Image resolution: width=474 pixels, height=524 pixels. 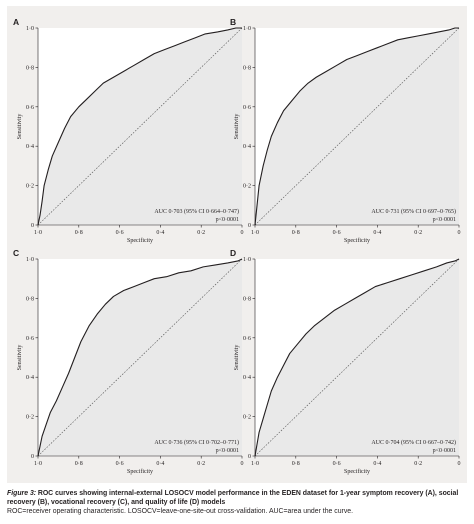 What do you see at coordinates (30, 68) in the screenshot?
I see `panel-a-y-tick-label: 0·8` at bounding box center [30, 68].